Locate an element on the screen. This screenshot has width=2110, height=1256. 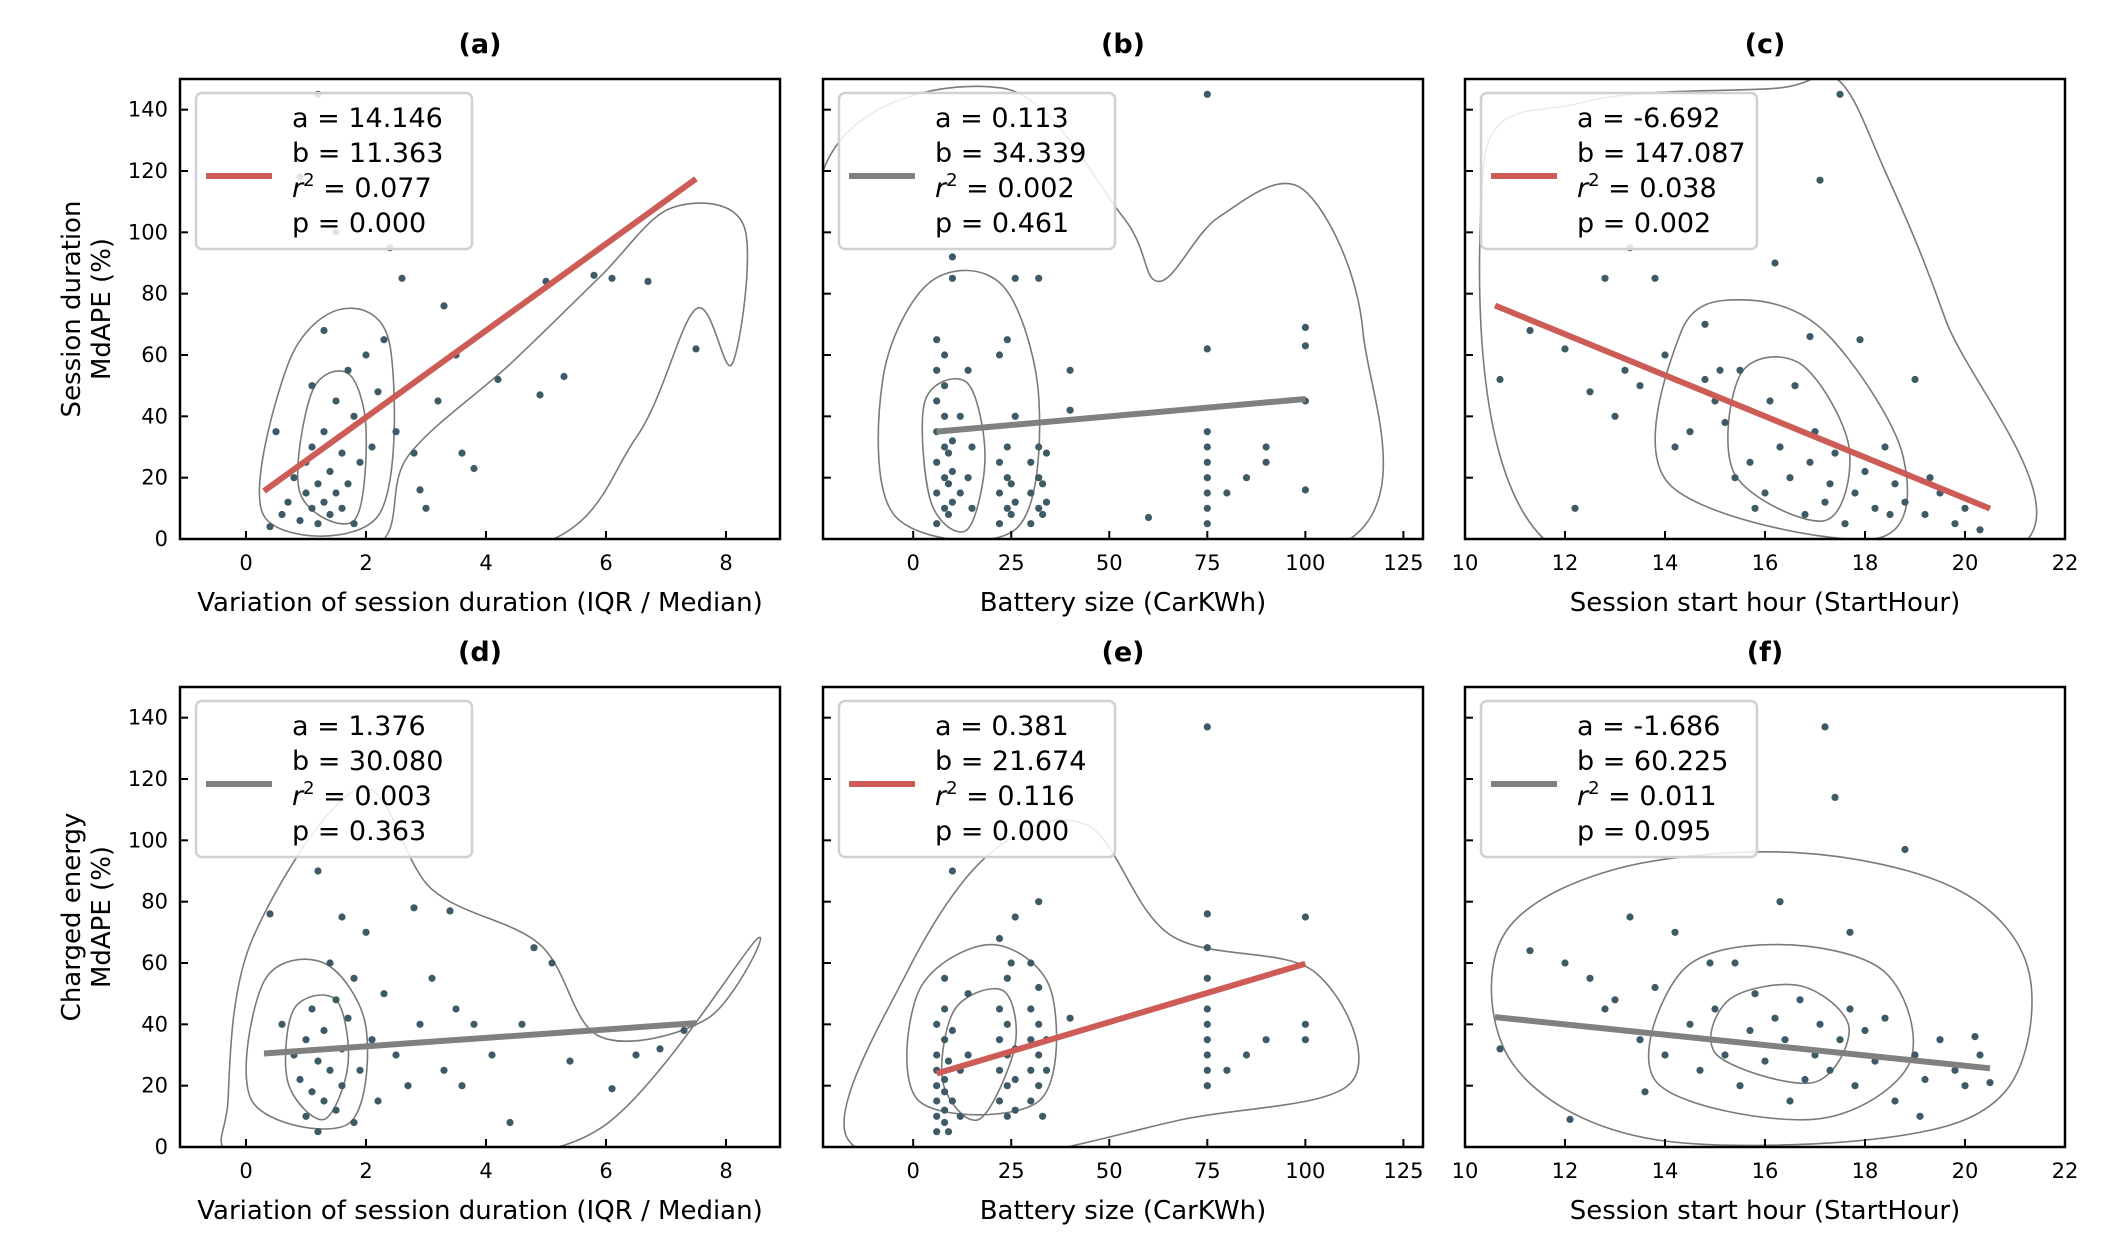
y-tick-label: 80 is located at coordinates (154, 294).